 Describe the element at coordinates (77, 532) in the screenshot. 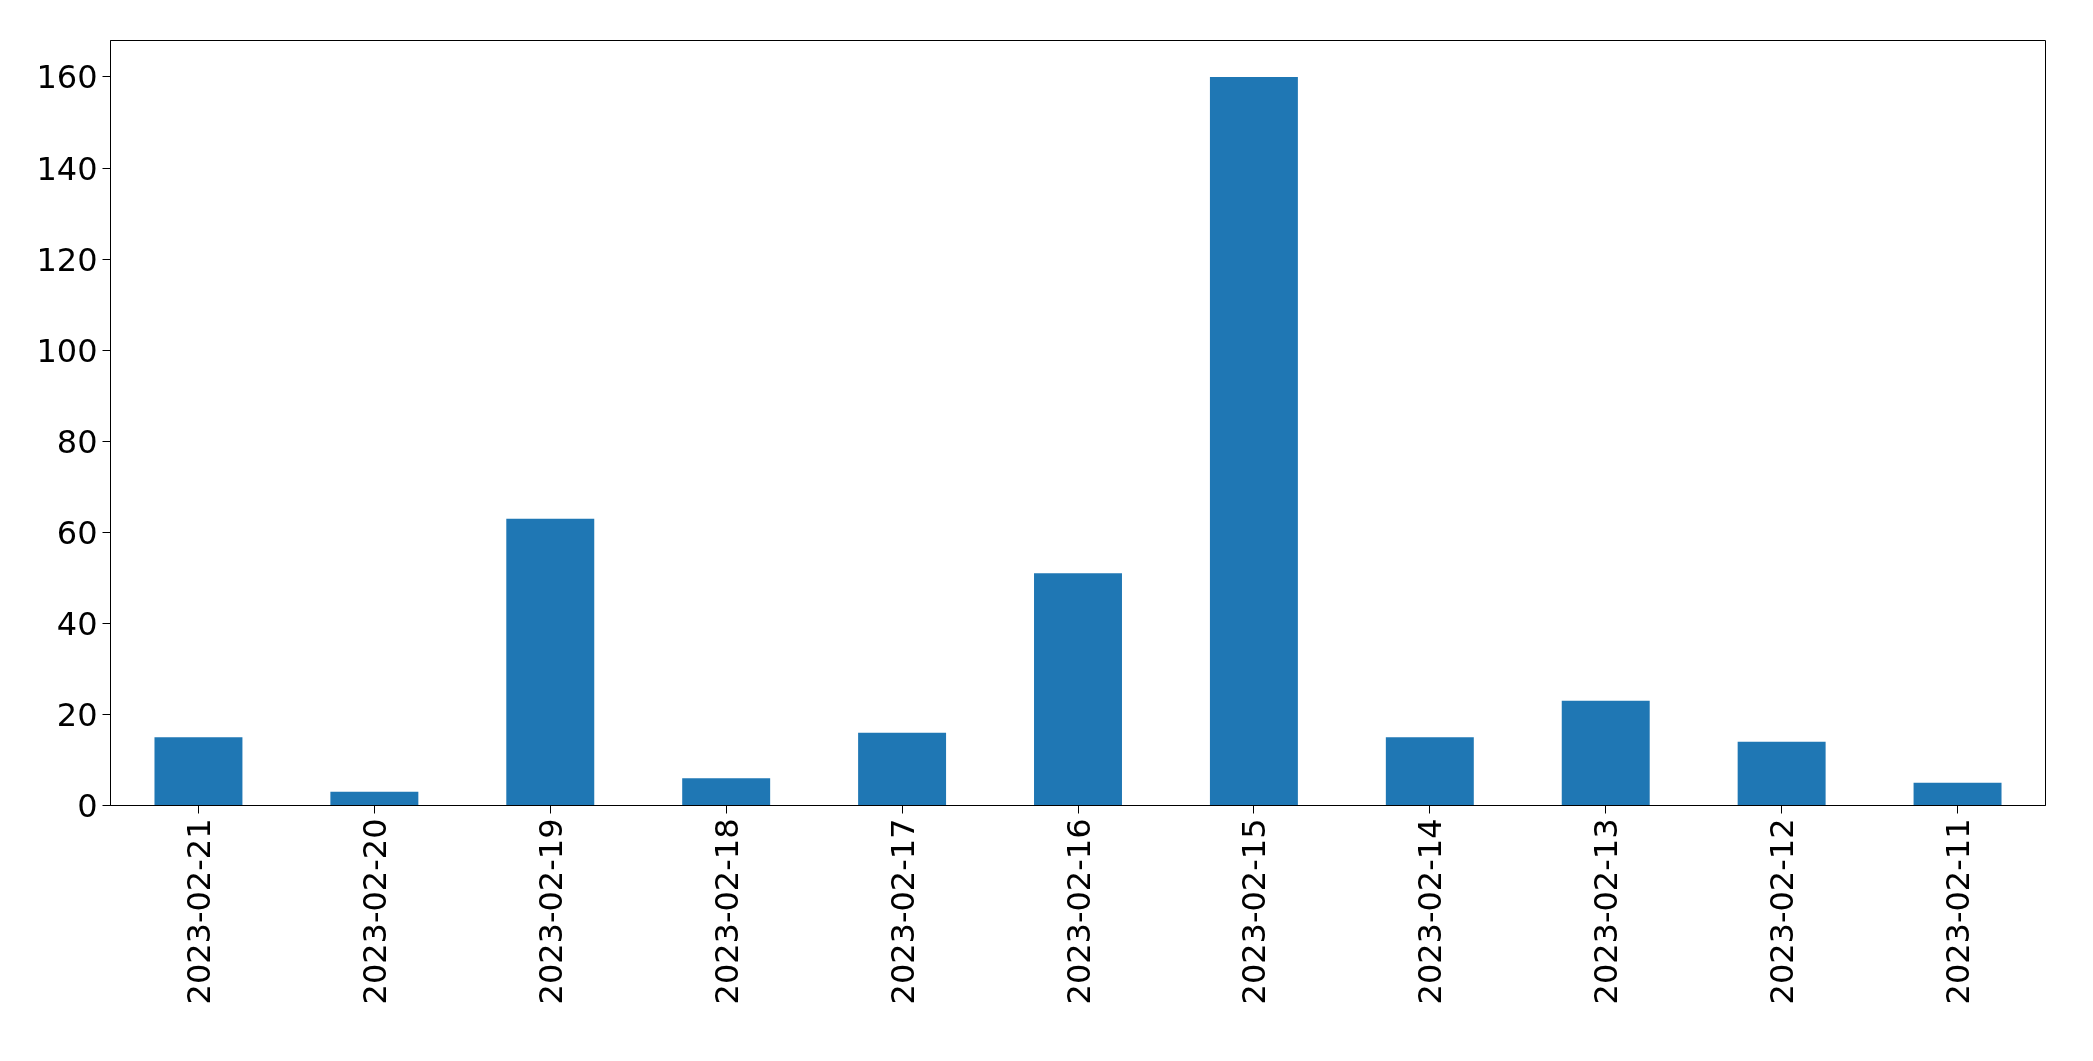

I see `y-tick-label: 60` at that location.